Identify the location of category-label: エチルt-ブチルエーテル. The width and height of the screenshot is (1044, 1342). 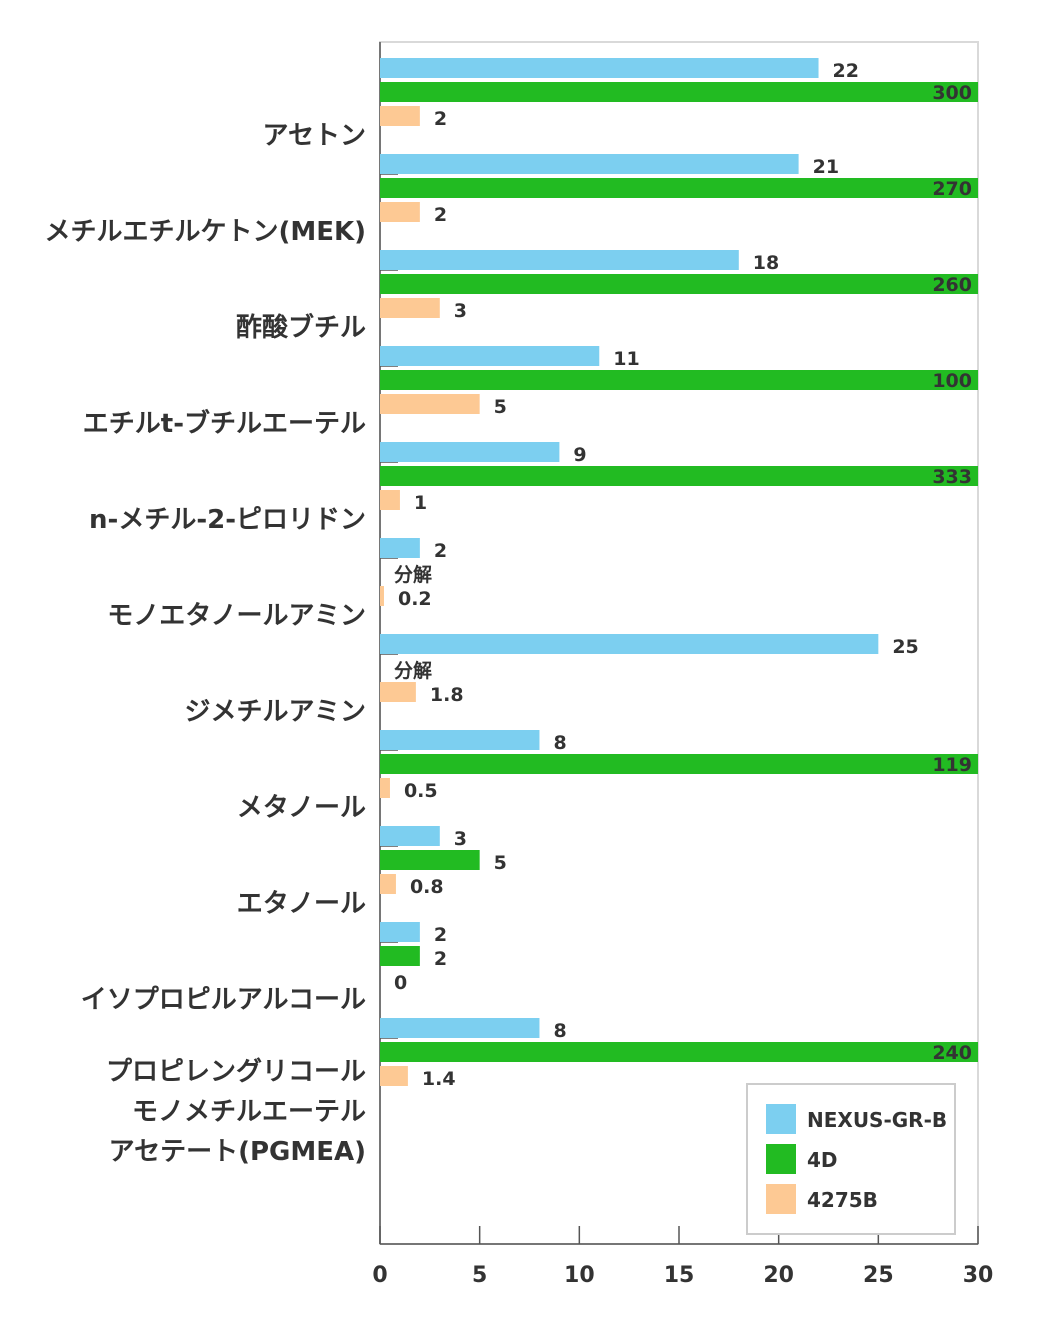
(224, 423).